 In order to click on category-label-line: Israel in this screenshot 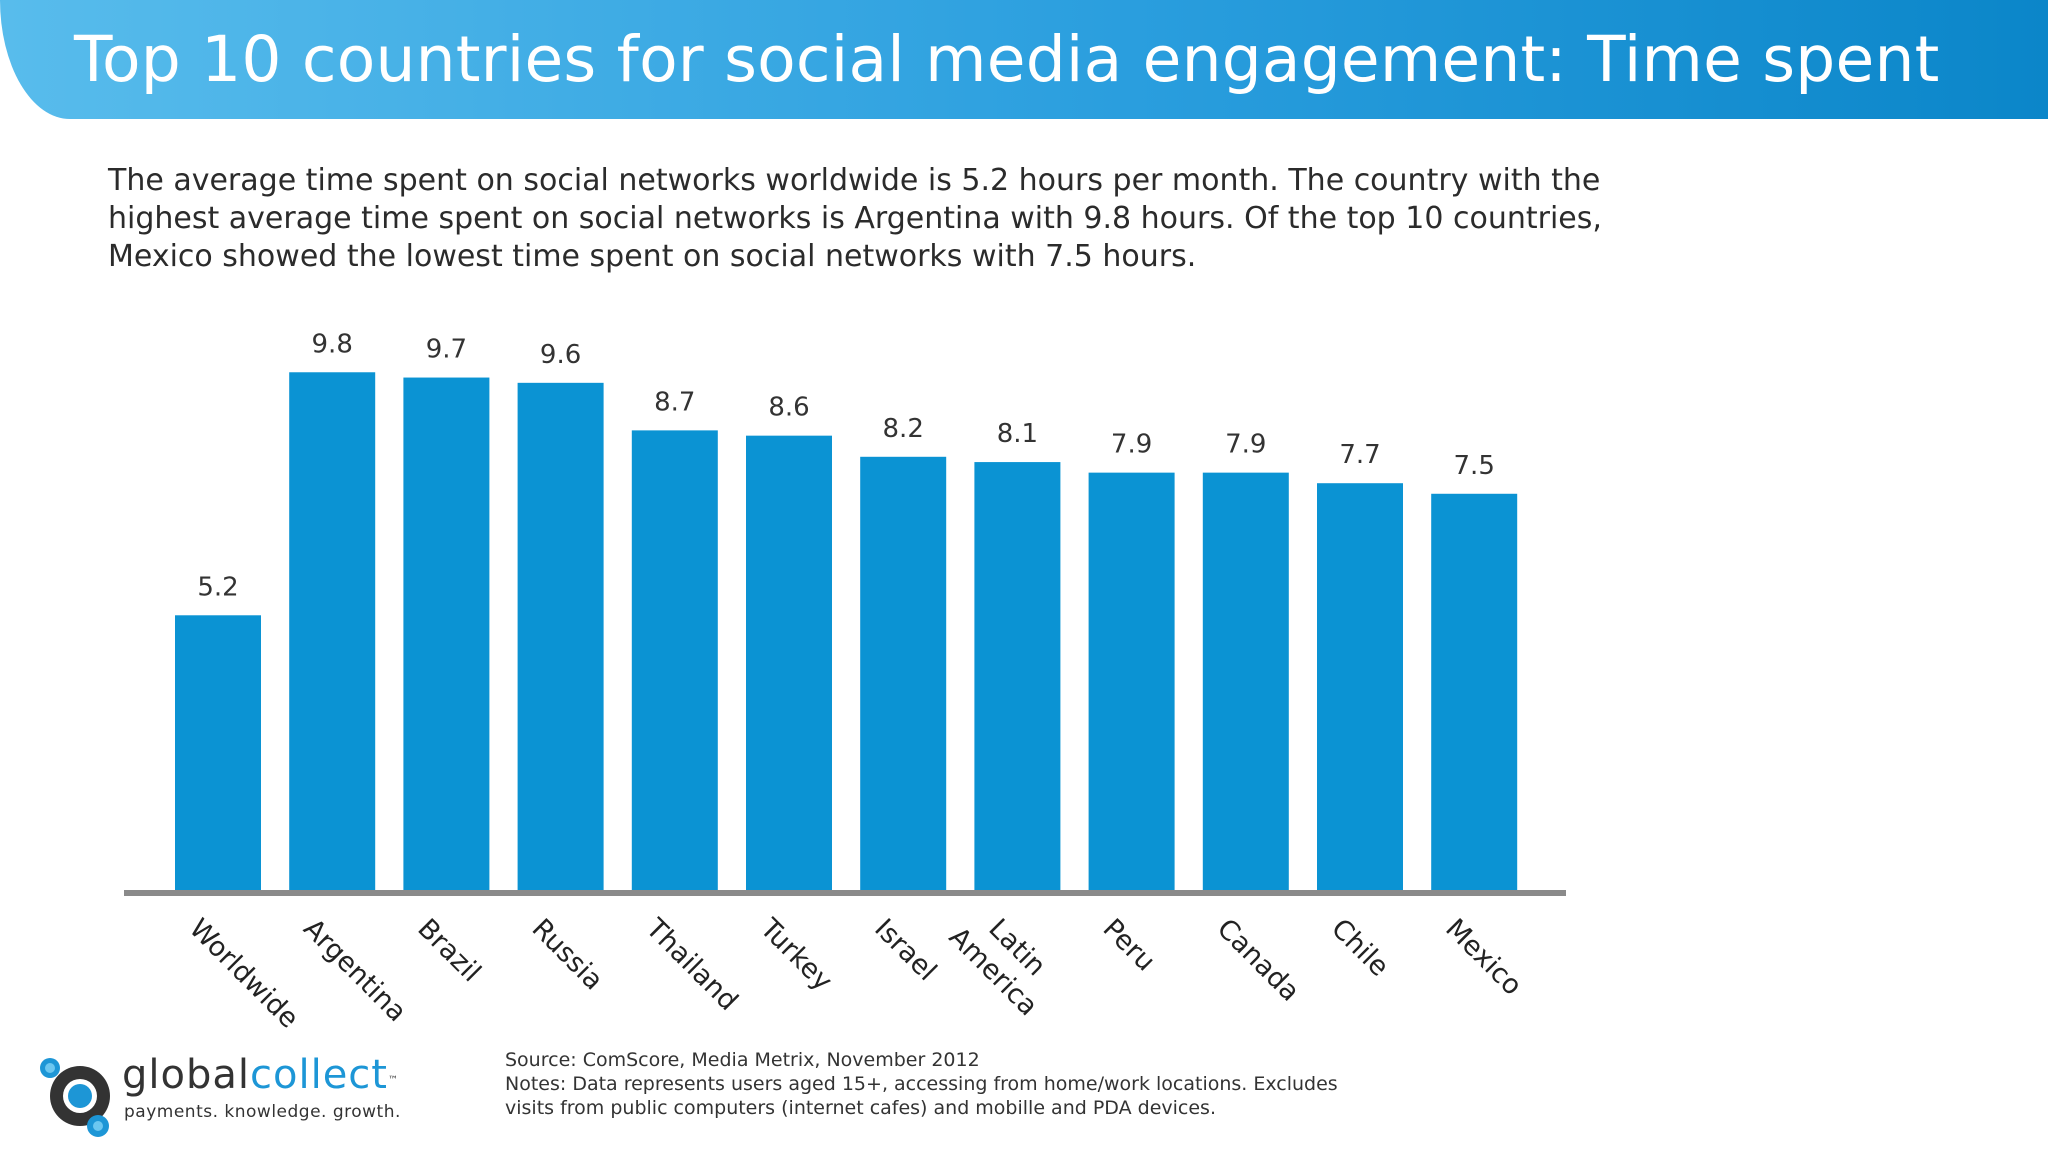, I will do `click(905, 950)`.